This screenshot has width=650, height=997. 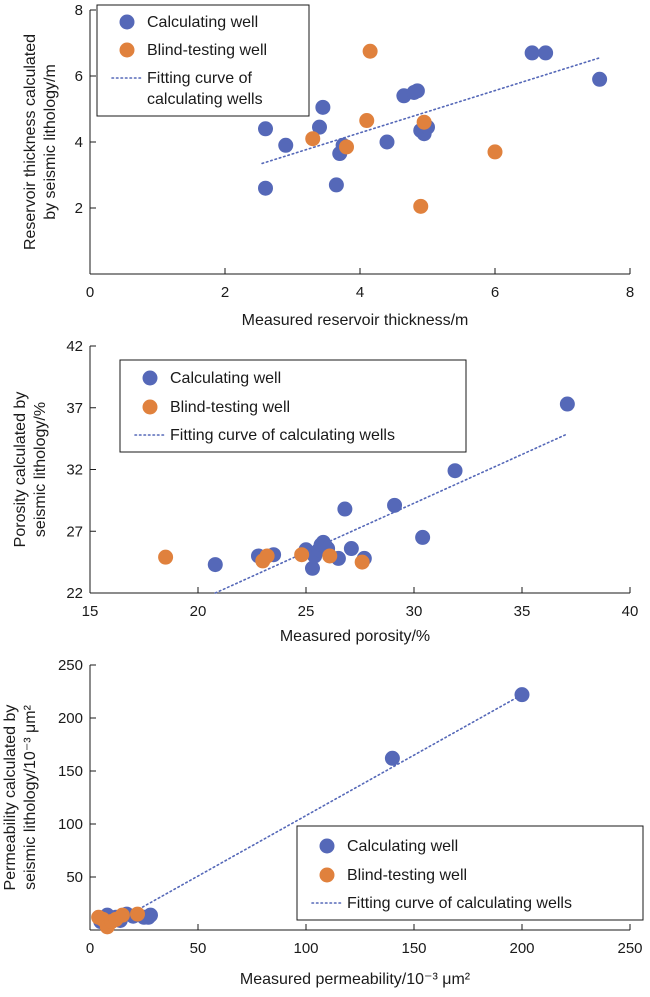 I want to click on y-tick-label: 42, so click(x=74, y=346).